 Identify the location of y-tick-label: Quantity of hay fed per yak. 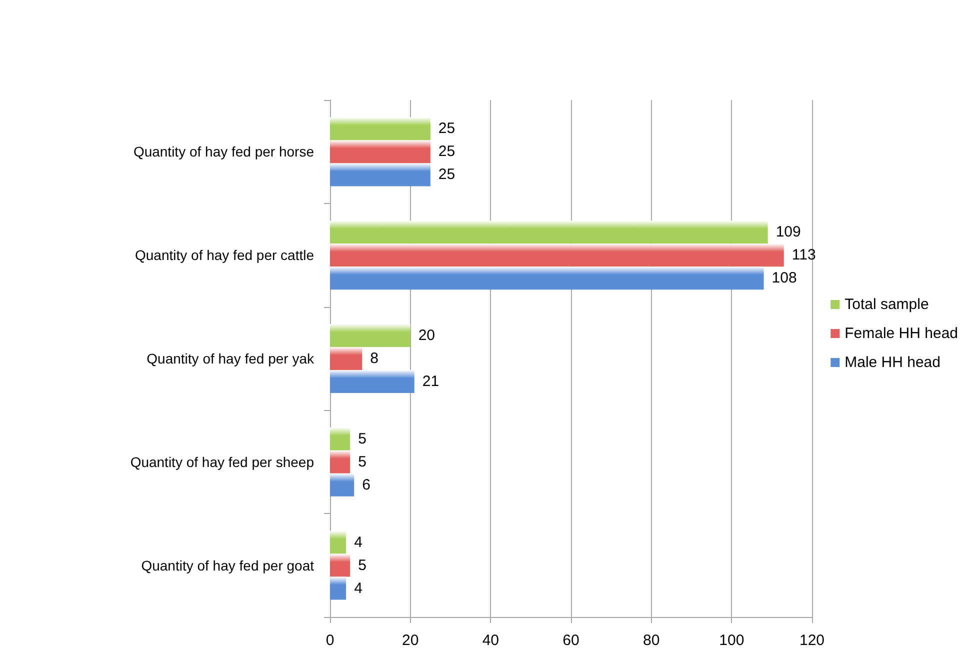
(230, 358).